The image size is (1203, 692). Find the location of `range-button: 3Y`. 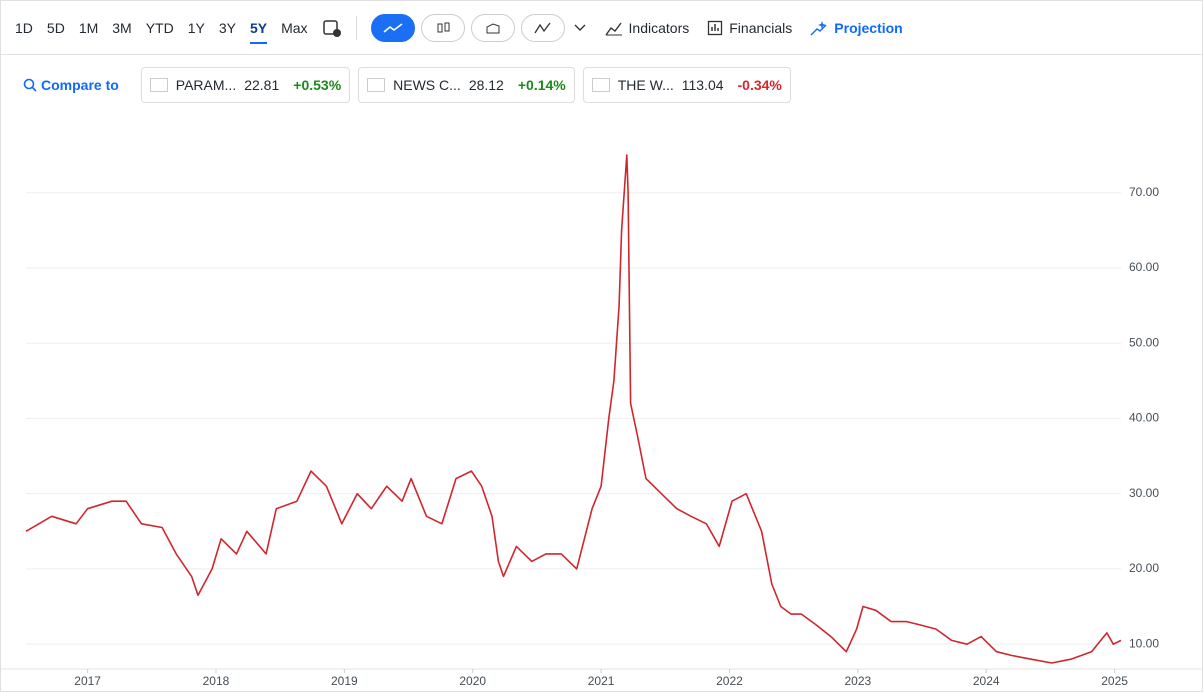

range-button: 3Y is located at coordinates (227, 27).